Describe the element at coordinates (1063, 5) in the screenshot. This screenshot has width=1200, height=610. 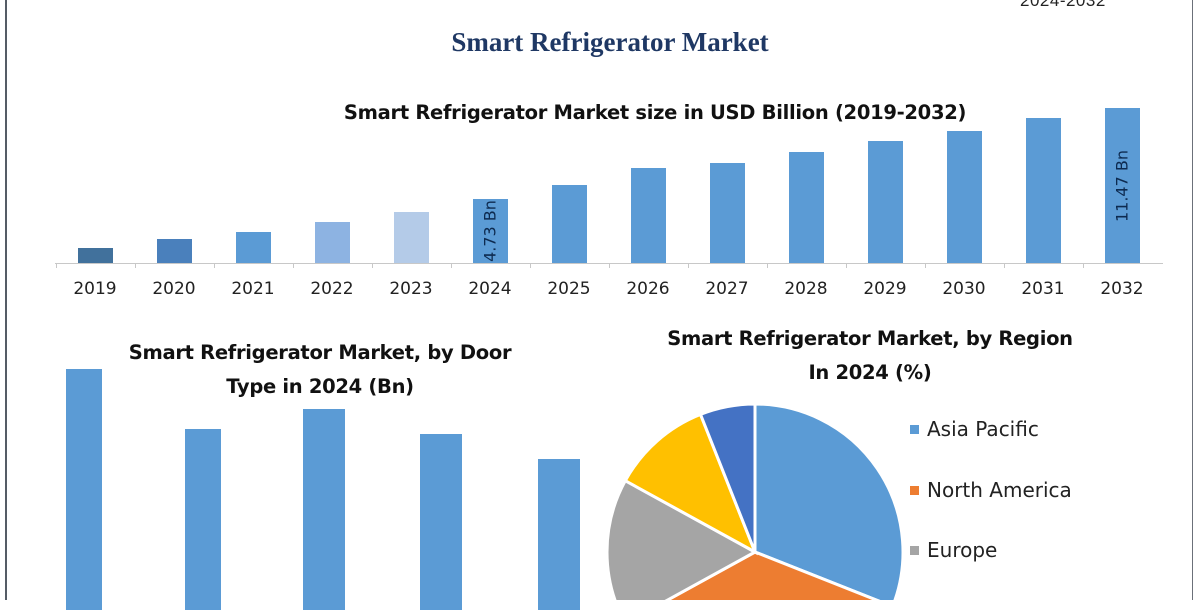
I see `cut-off-forecast-period-text: 2024-2032` at that location.